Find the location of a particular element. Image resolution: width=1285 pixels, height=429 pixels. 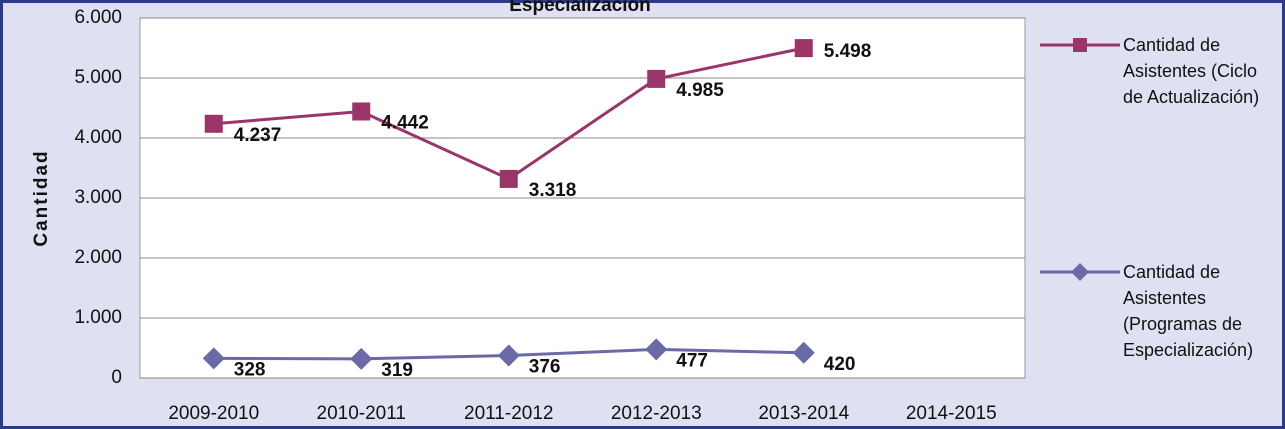

data-label: 3.318 is located at coordinates (553, 190).